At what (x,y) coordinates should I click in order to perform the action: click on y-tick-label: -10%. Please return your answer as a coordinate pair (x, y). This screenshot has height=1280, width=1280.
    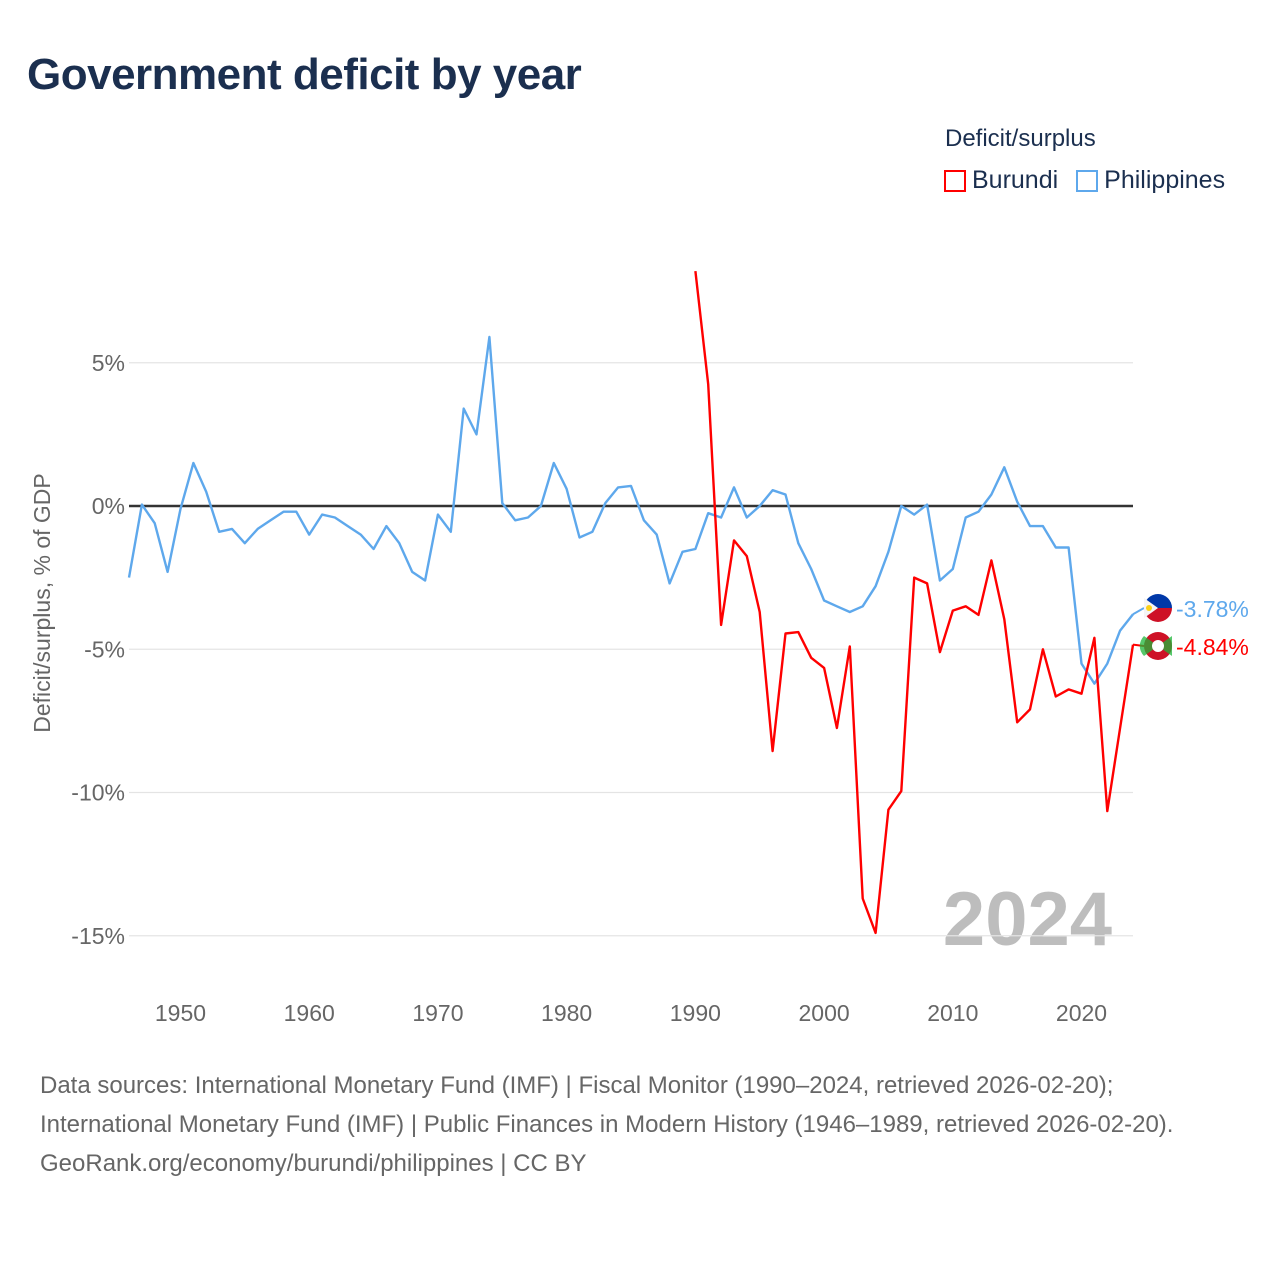
    Looking at the image, I should click on (98, 793).